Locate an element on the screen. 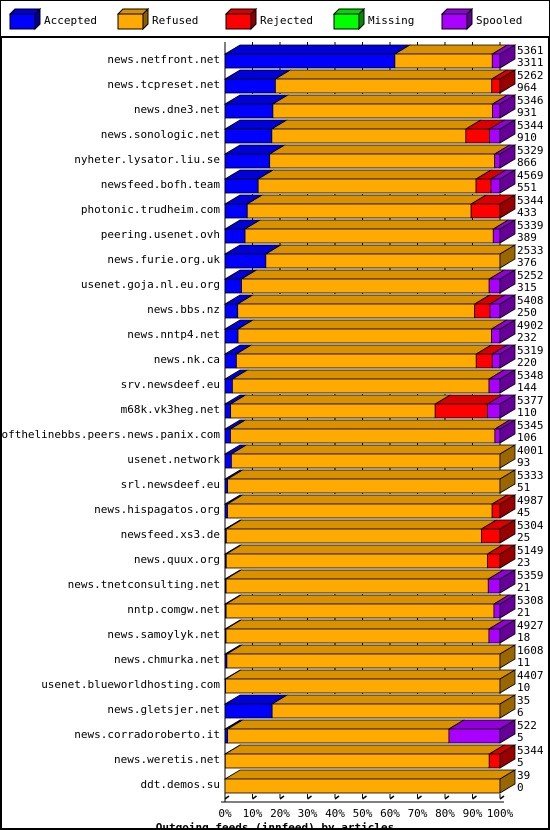 The image size is (550, 830). value-label-accepted: 389 is located at coordinates (527, 237).